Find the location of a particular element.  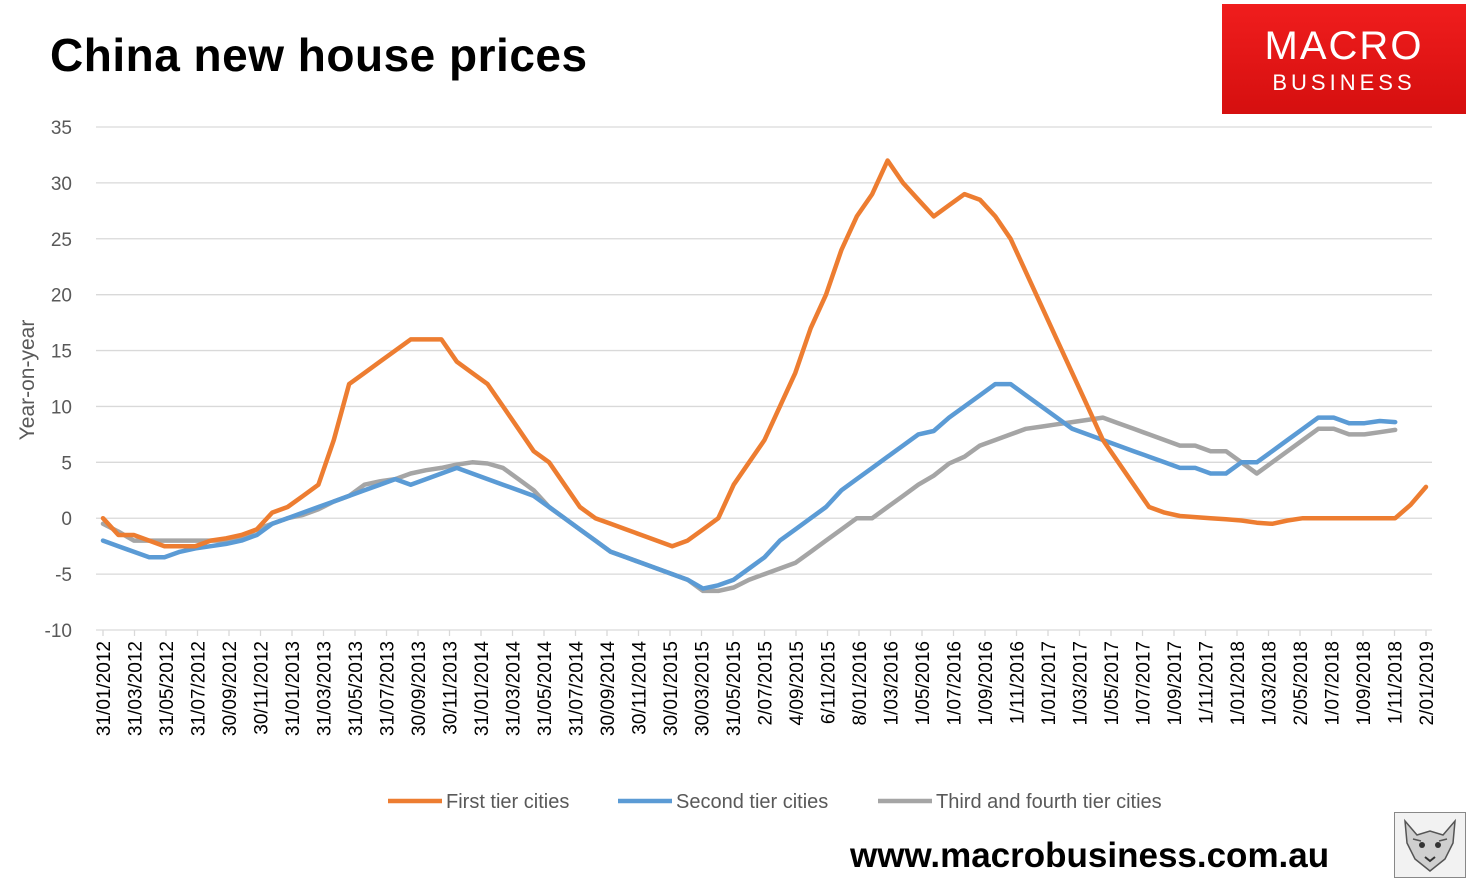

x-tick-label: 30/01/2015 is located at coordinates (671, 688).